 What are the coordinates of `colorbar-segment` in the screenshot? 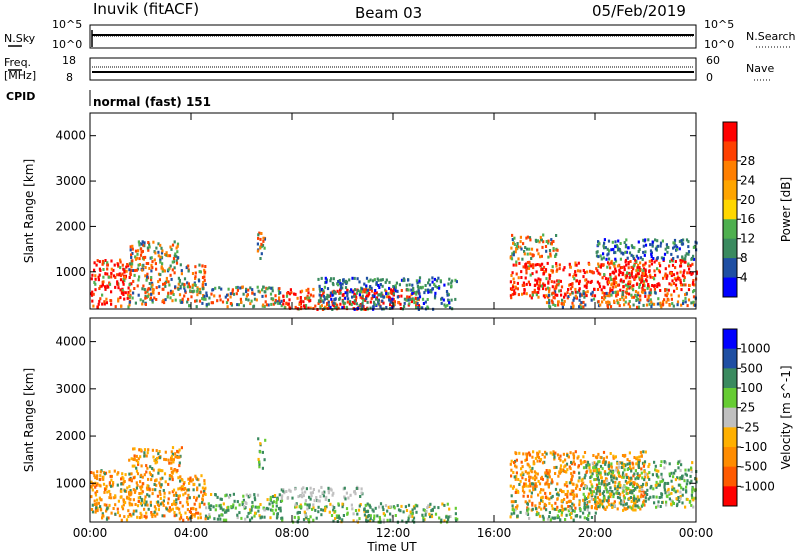 It's located at (730, 190).